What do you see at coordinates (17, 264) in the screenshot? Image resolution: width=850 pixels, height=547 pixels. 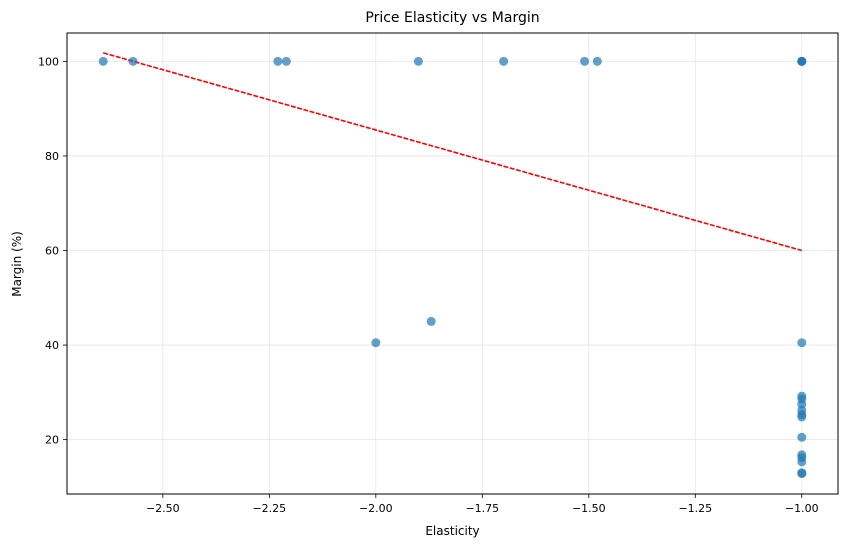 I see `y-axis-label: Margin (%)` at bounding box center [17, 264].